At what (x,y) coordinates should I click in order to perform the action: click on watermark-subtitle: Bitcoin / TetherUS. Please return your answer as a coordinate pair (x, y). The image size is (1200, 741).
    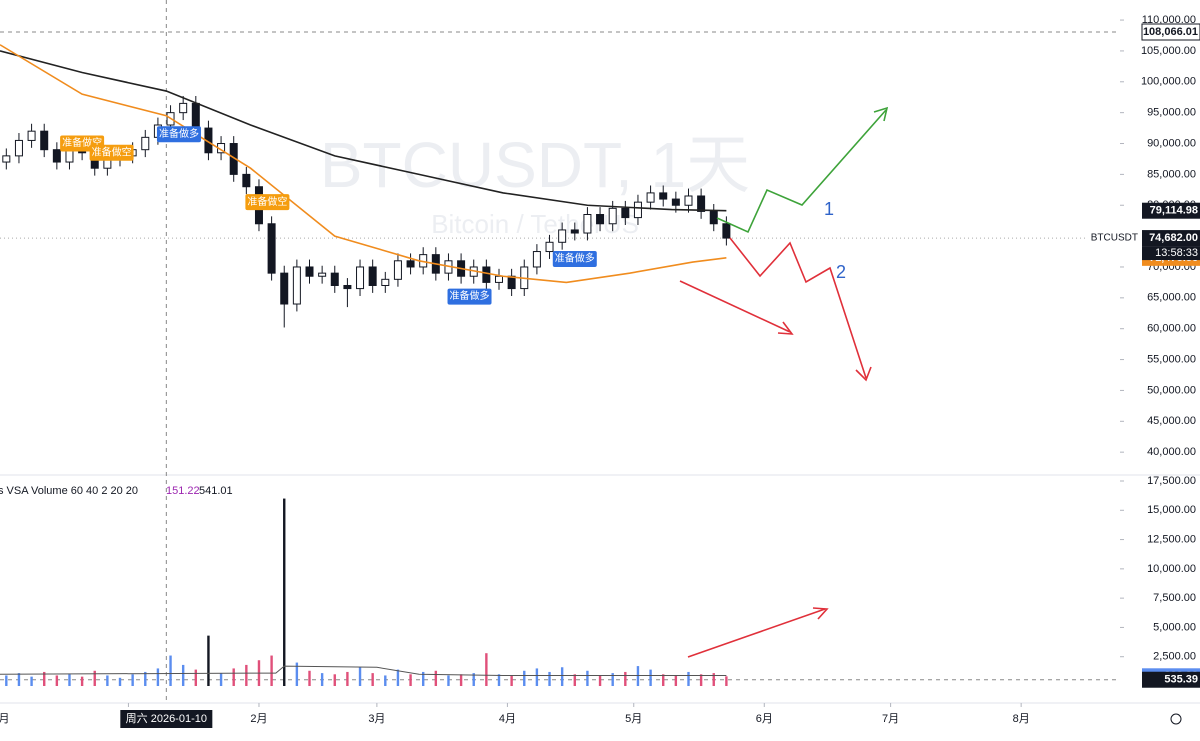
    Looking at the image, I should click on (535, 224).